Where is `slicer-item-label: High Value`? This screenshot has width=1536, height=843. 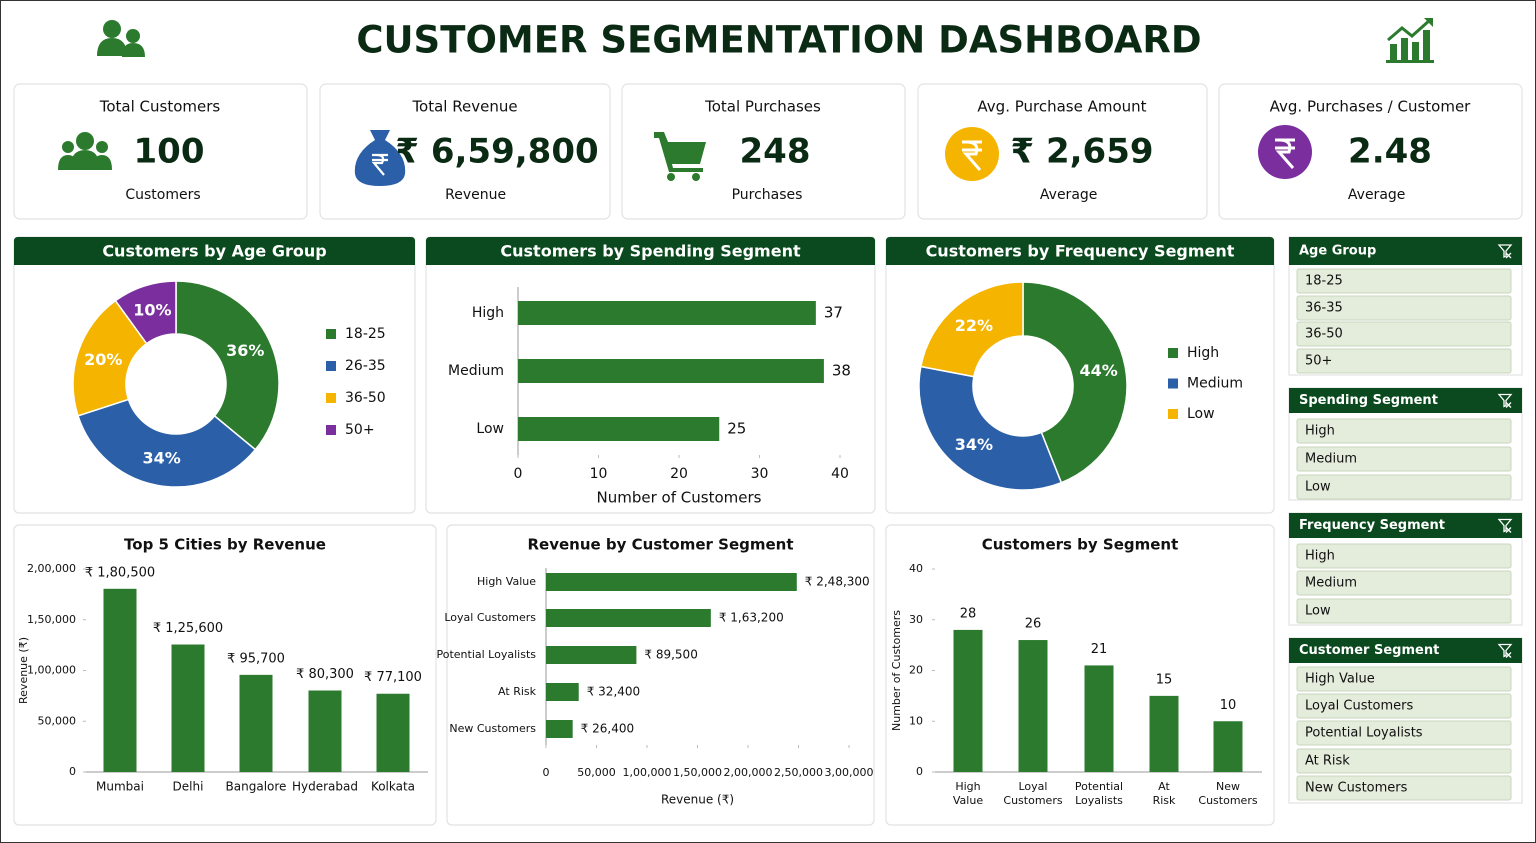 slicer-item-label: High Value is located at coordinates (1340, 679).